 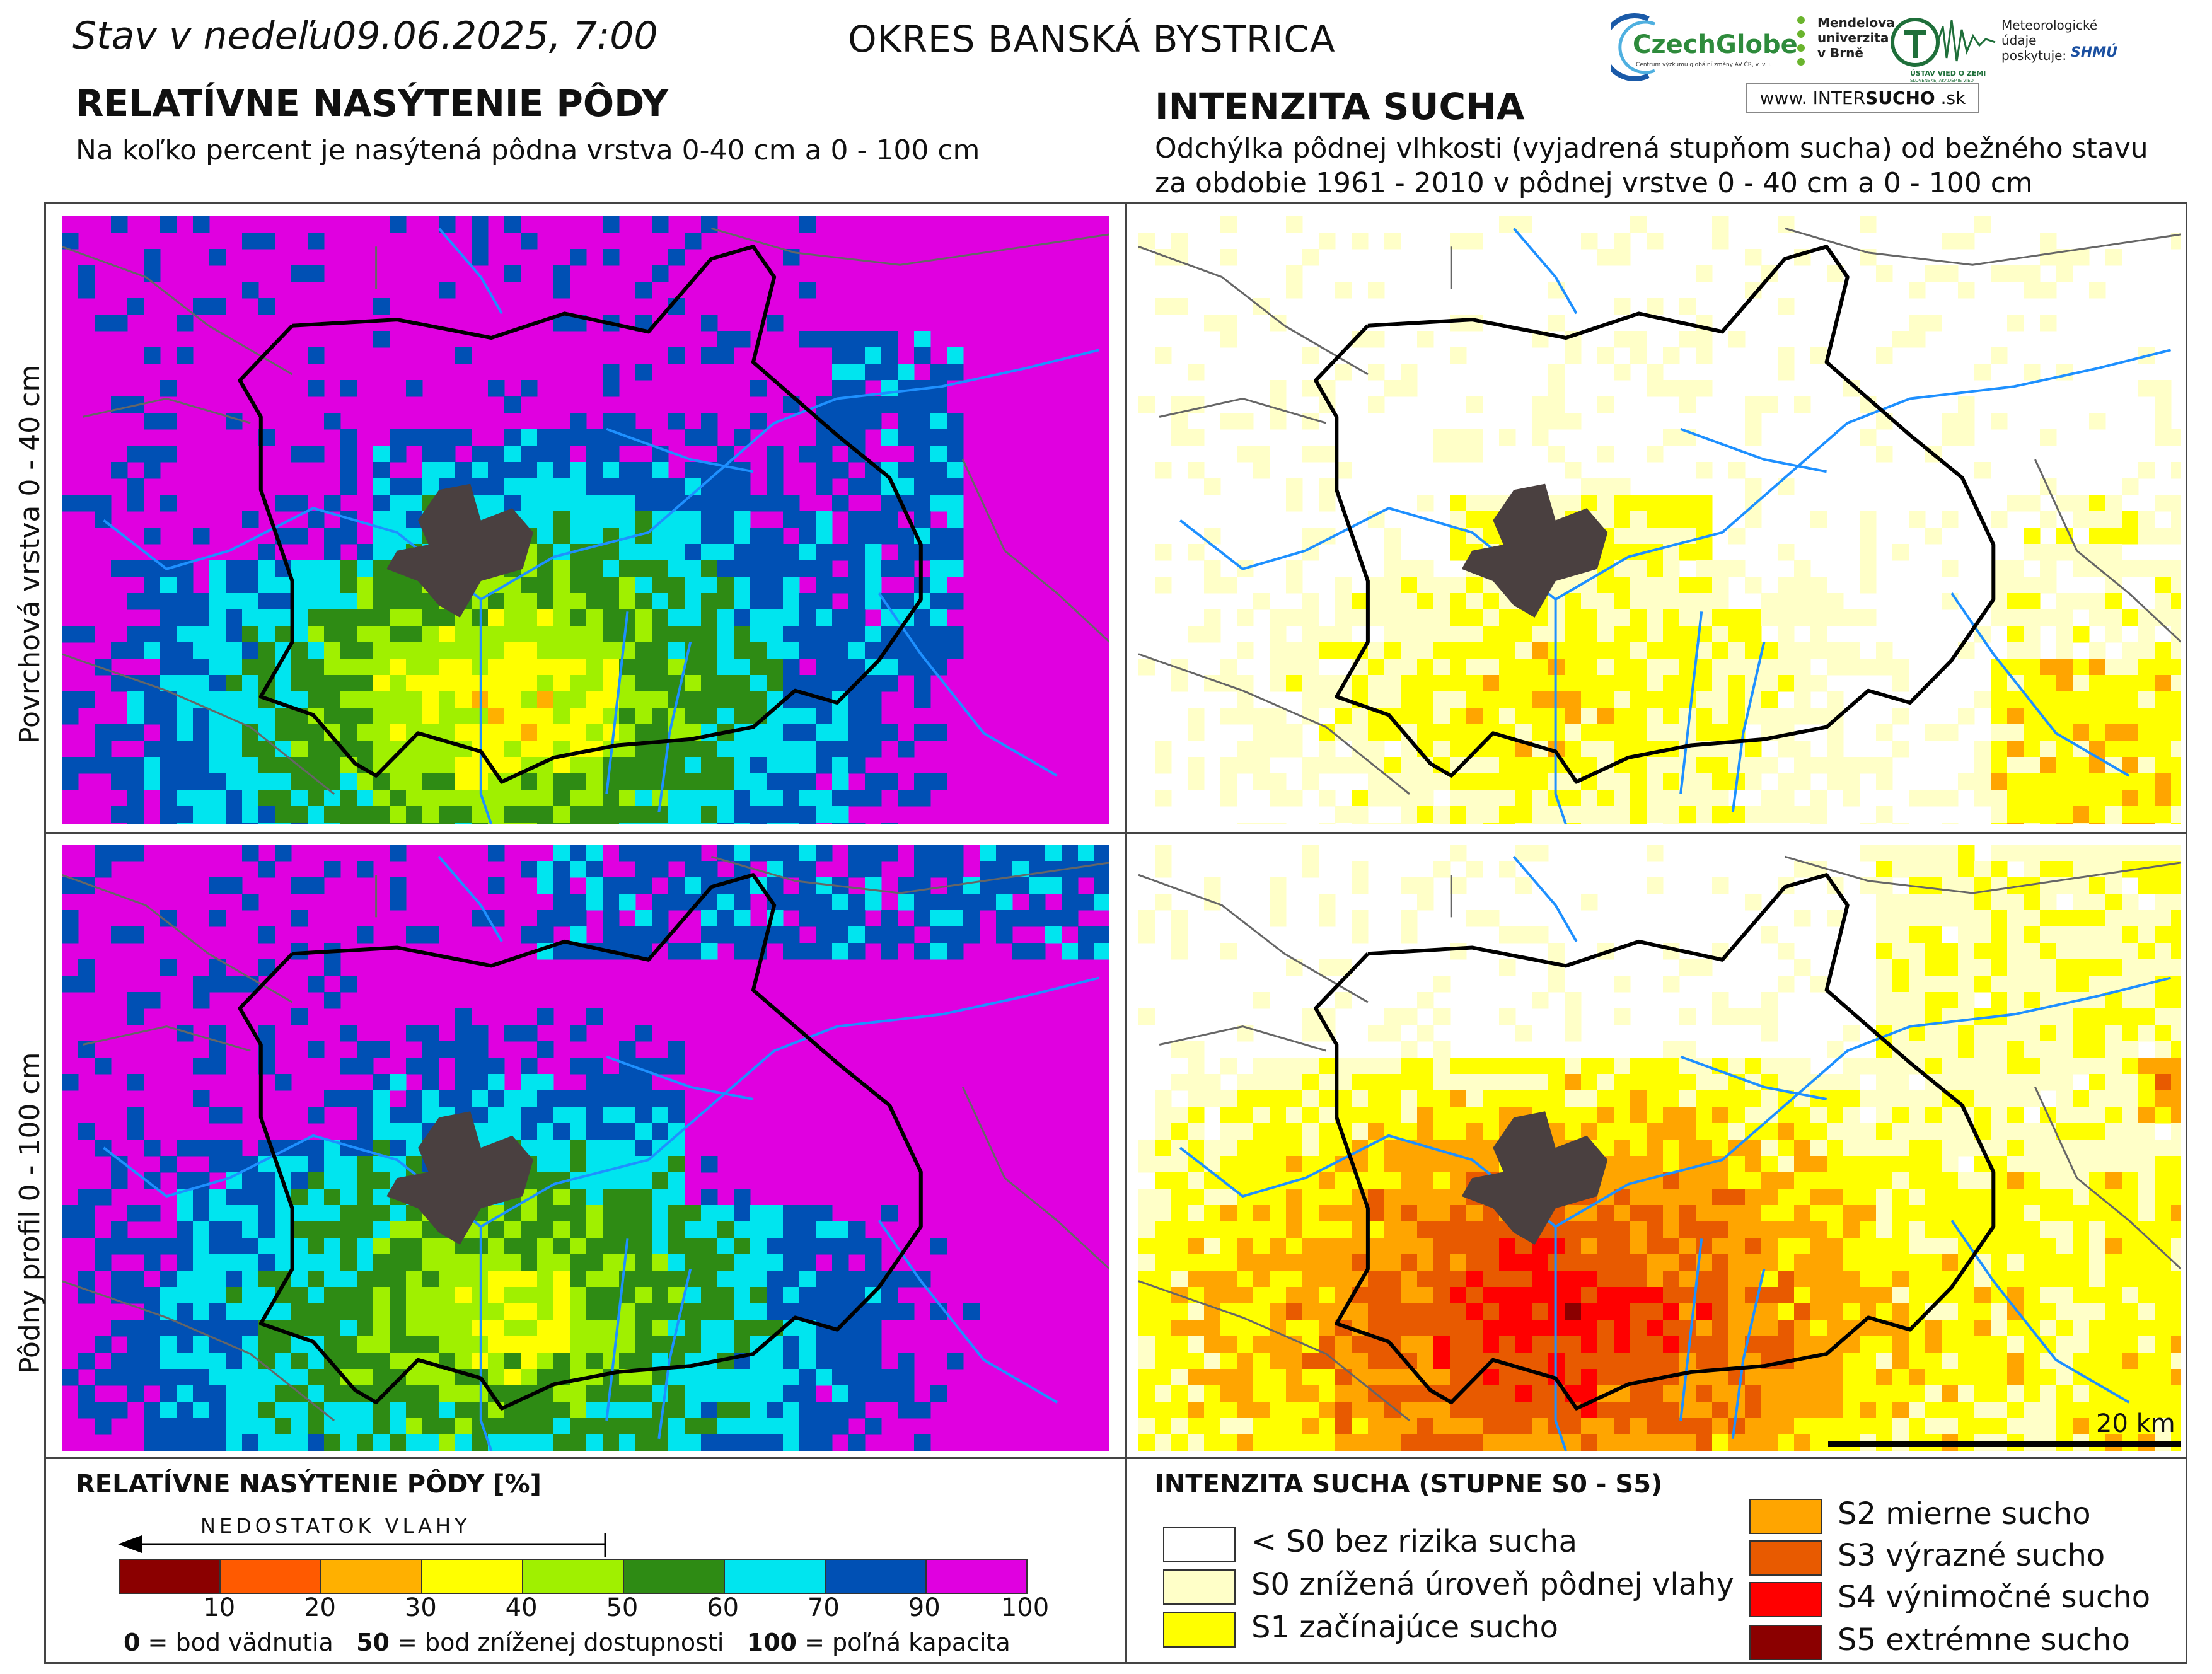 I want to click on intersucho-bold: SUCHO, so click(x=1900, y=98).